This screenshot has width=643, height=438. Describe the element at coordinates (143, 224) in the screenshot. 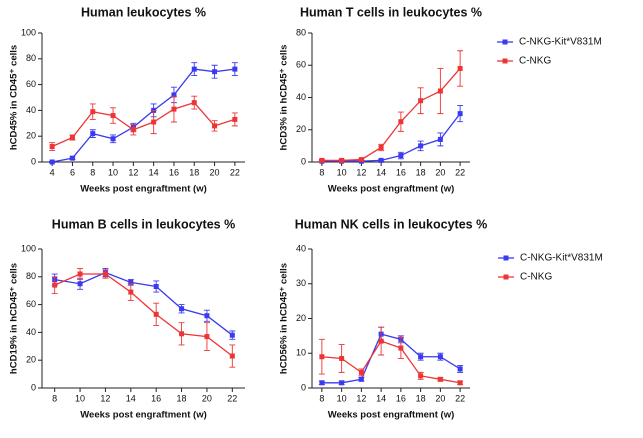

I see `chart-title: Human B cells in leukocytes %` at that location.